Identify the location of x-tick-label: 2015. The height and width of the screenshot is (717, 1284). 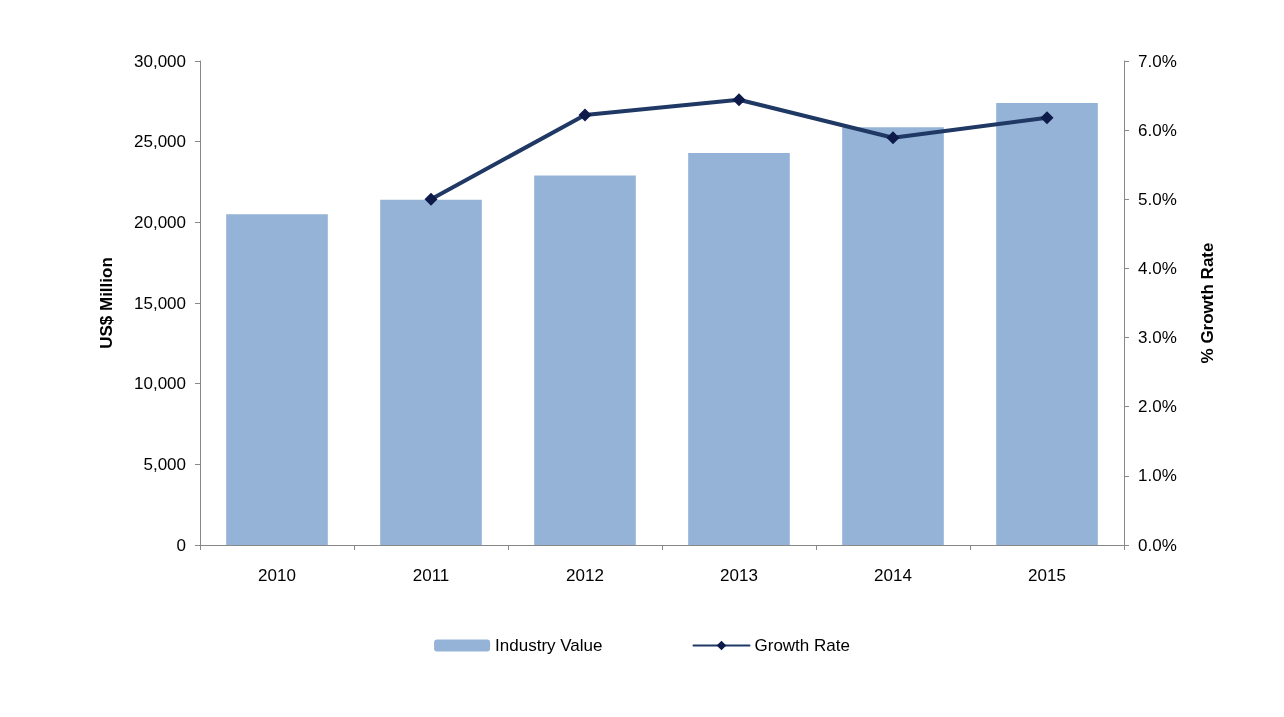
(1047, 575).